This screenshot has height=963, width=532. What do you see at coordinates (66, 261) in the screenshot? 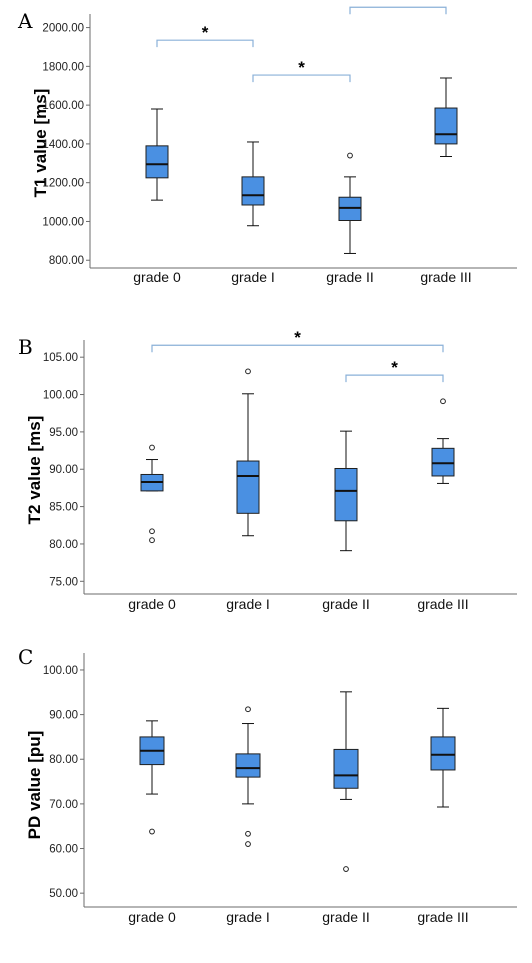
I see `y-tick-label: 800.00` at bounding box center [66, 261].